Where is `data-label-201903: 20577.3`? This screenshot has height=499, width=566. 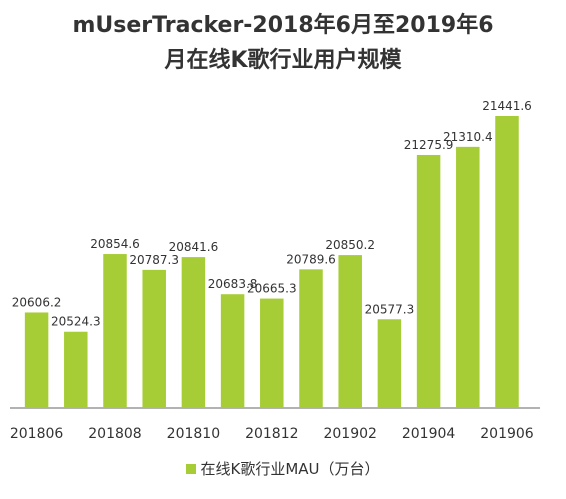 data-label-201903: 20577.3 is located at coordinates (390, 309).